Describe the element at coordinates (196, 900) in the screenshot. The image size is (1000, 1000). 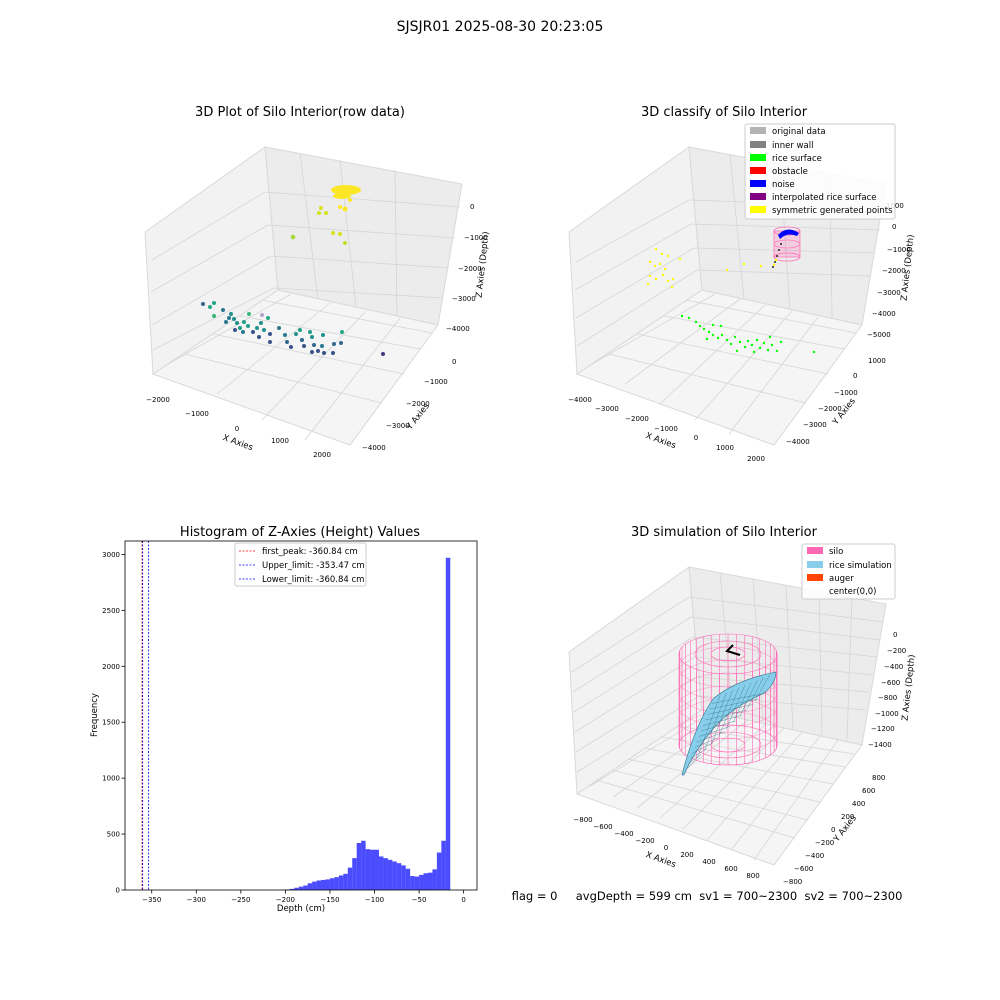
I see `histogram-x-tick-label: −300` at that location.